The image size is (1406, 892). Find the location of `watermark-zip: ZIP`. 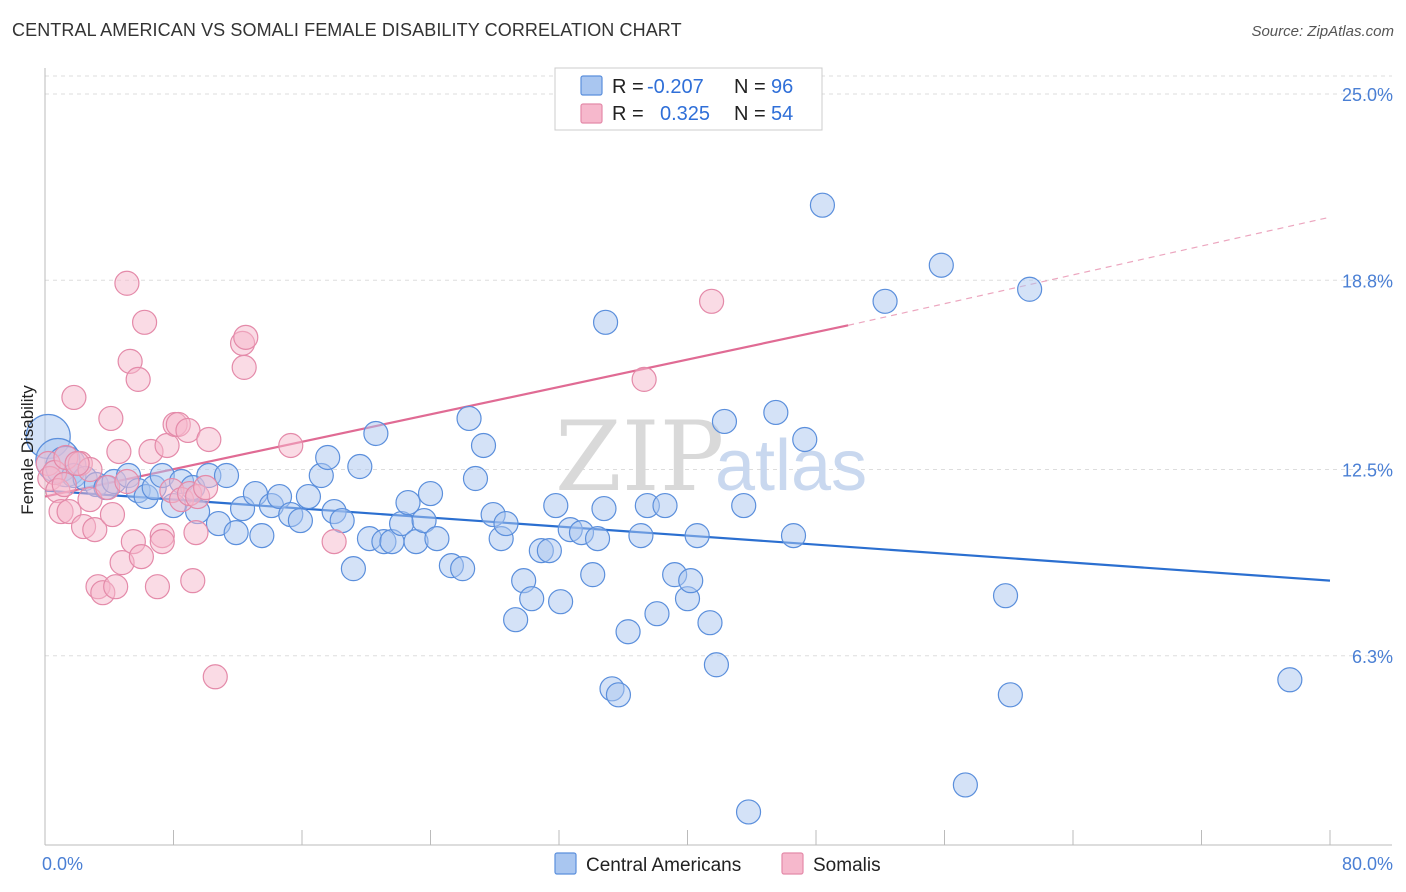

watermark-zip: ZIP is located at coordinates (639, 457).